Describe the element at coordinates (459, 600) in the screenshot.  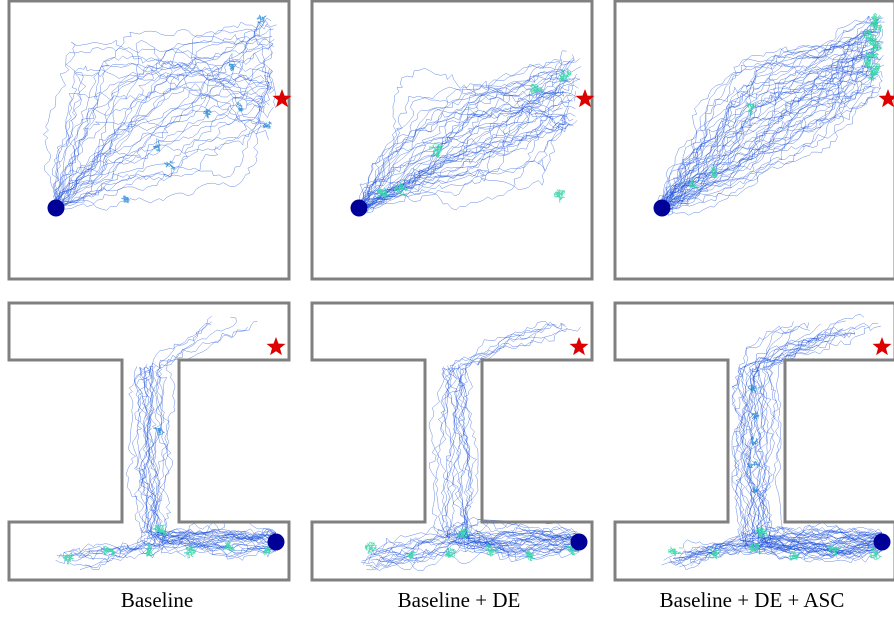
I see `caption-baseline-de: Baseline + DE` at that location.